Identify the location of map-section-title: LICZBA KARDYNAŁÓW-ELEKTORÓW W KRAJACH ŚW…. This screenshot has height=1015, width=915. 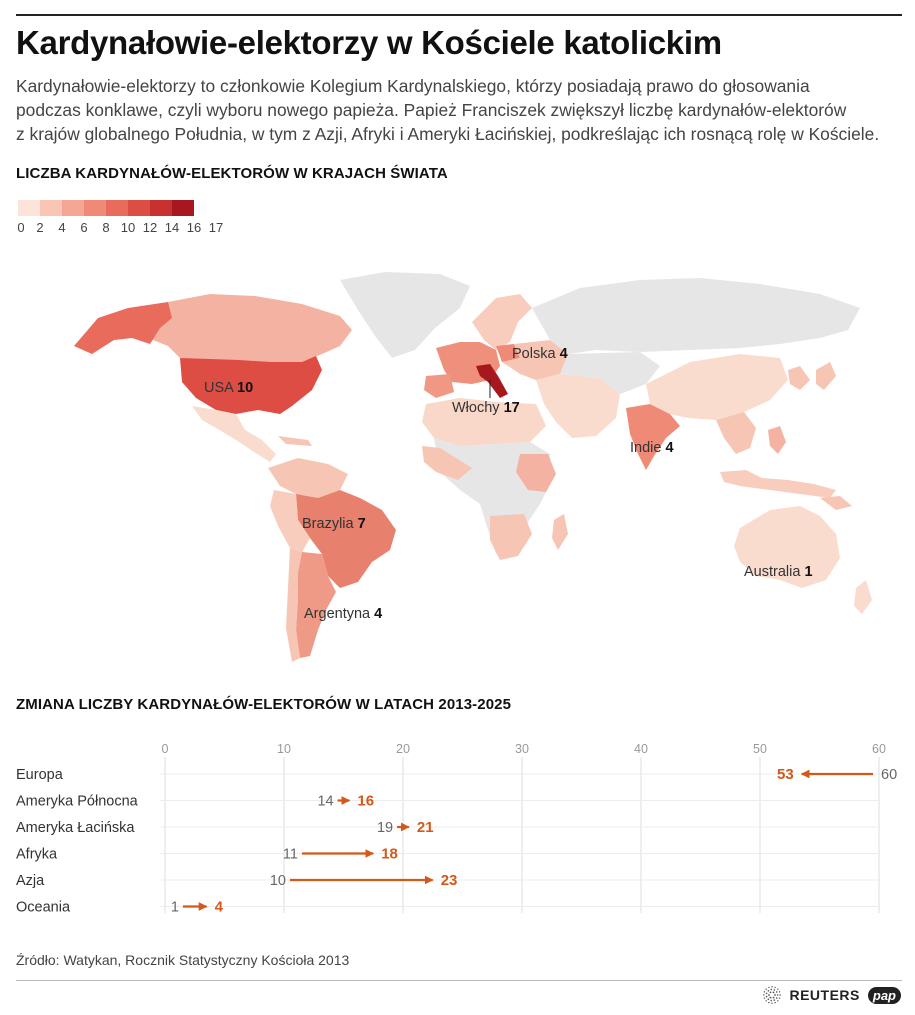
(232, 173).